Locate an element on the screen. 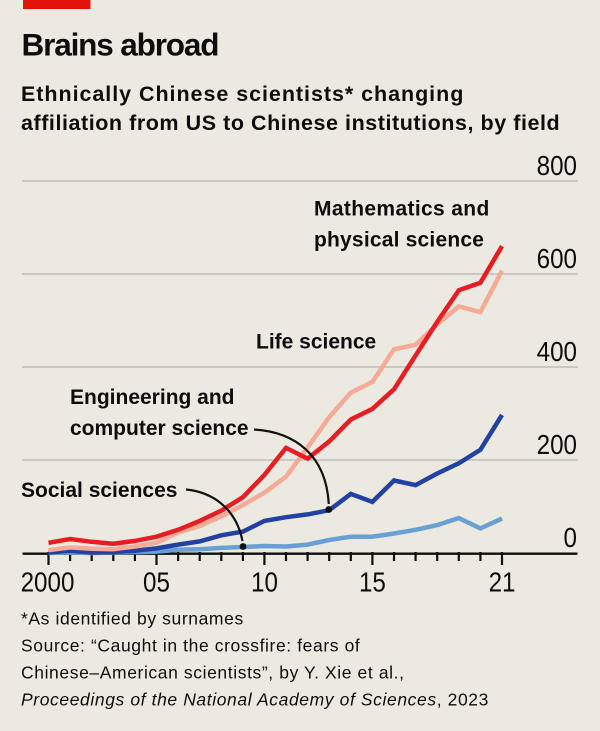 This screenshot has width=600, height=731. svg-text: 800 is located at coordinates (557, 167).